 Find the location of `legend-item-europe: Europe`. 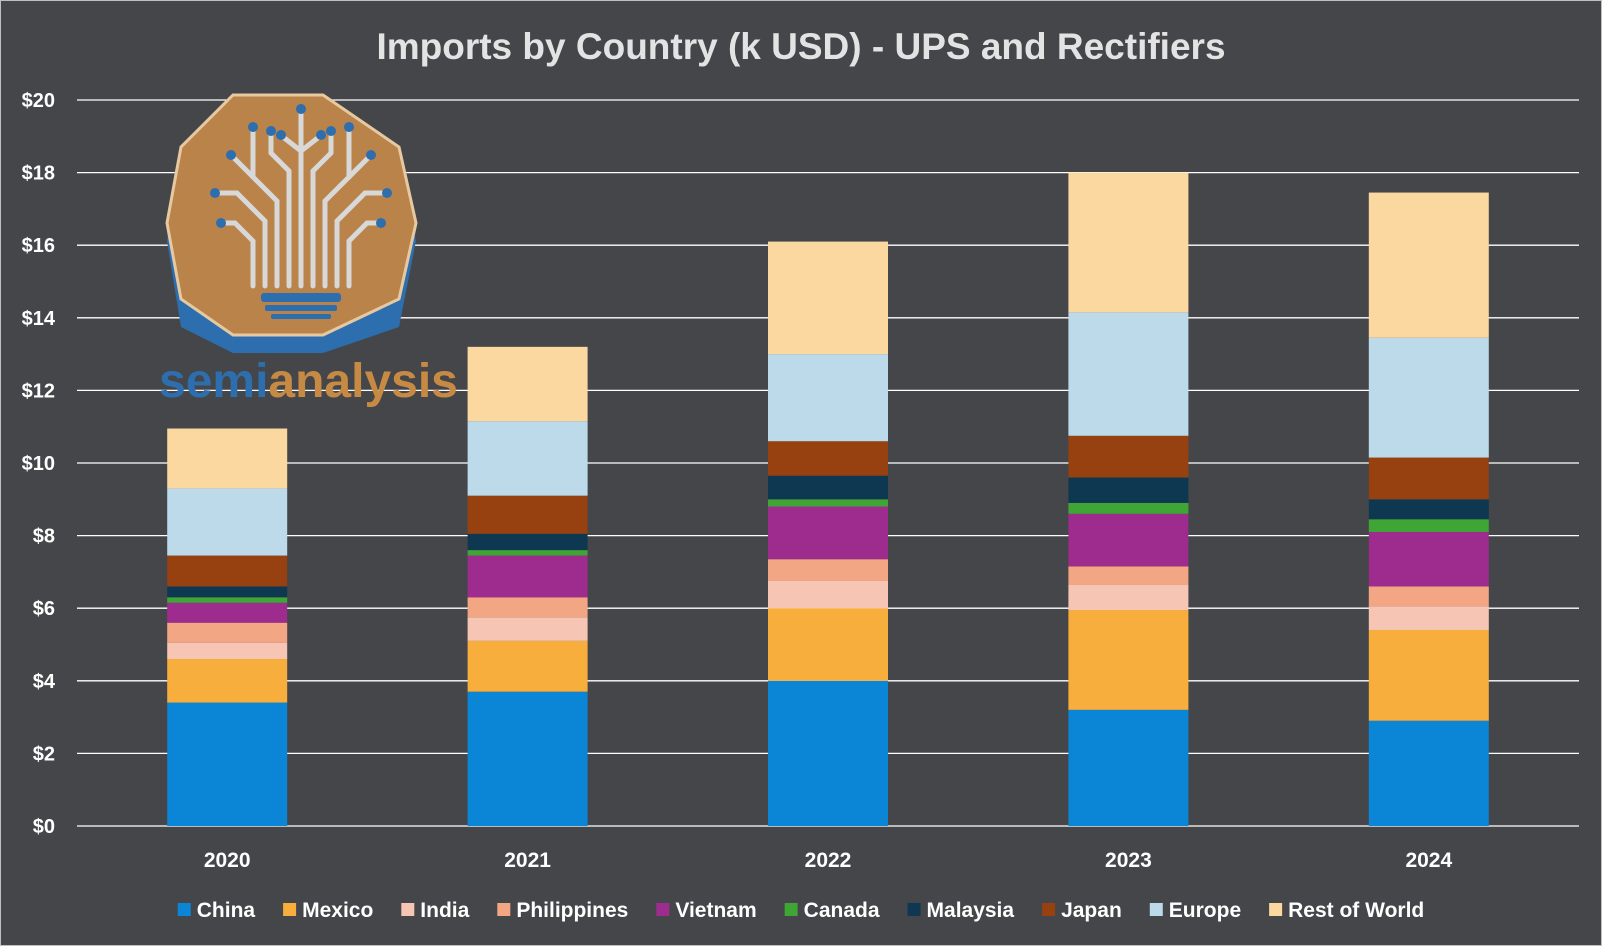

legend-item-europe: Europe is located at coordinates (1195, 910).